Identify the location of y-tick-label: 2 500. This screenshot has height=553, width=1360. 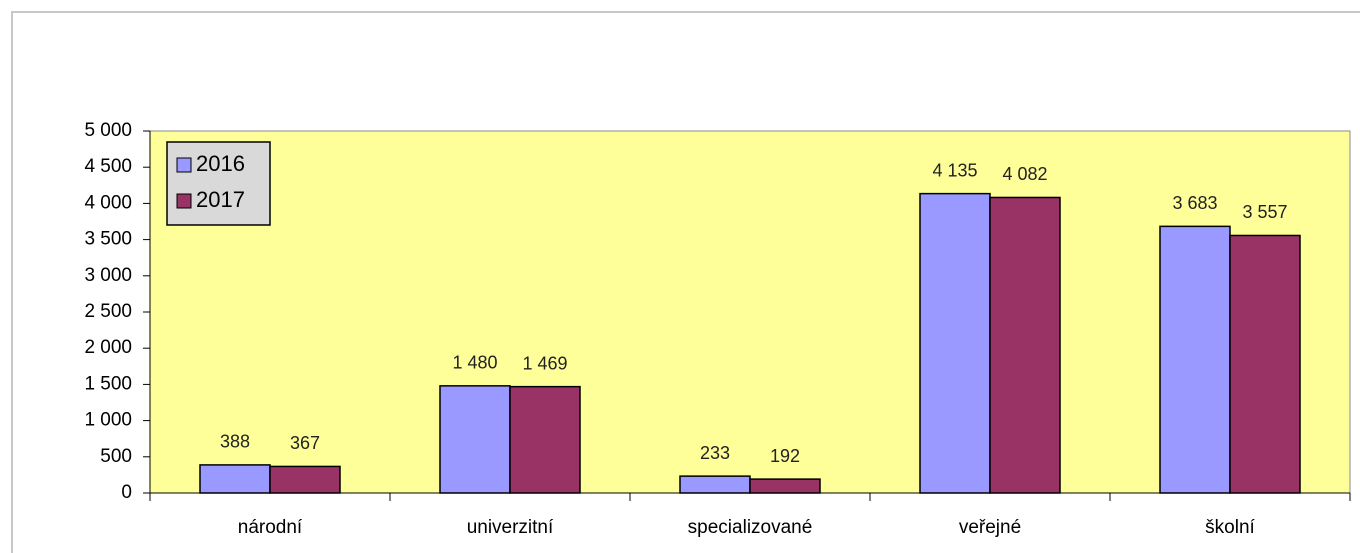
(108, 311).